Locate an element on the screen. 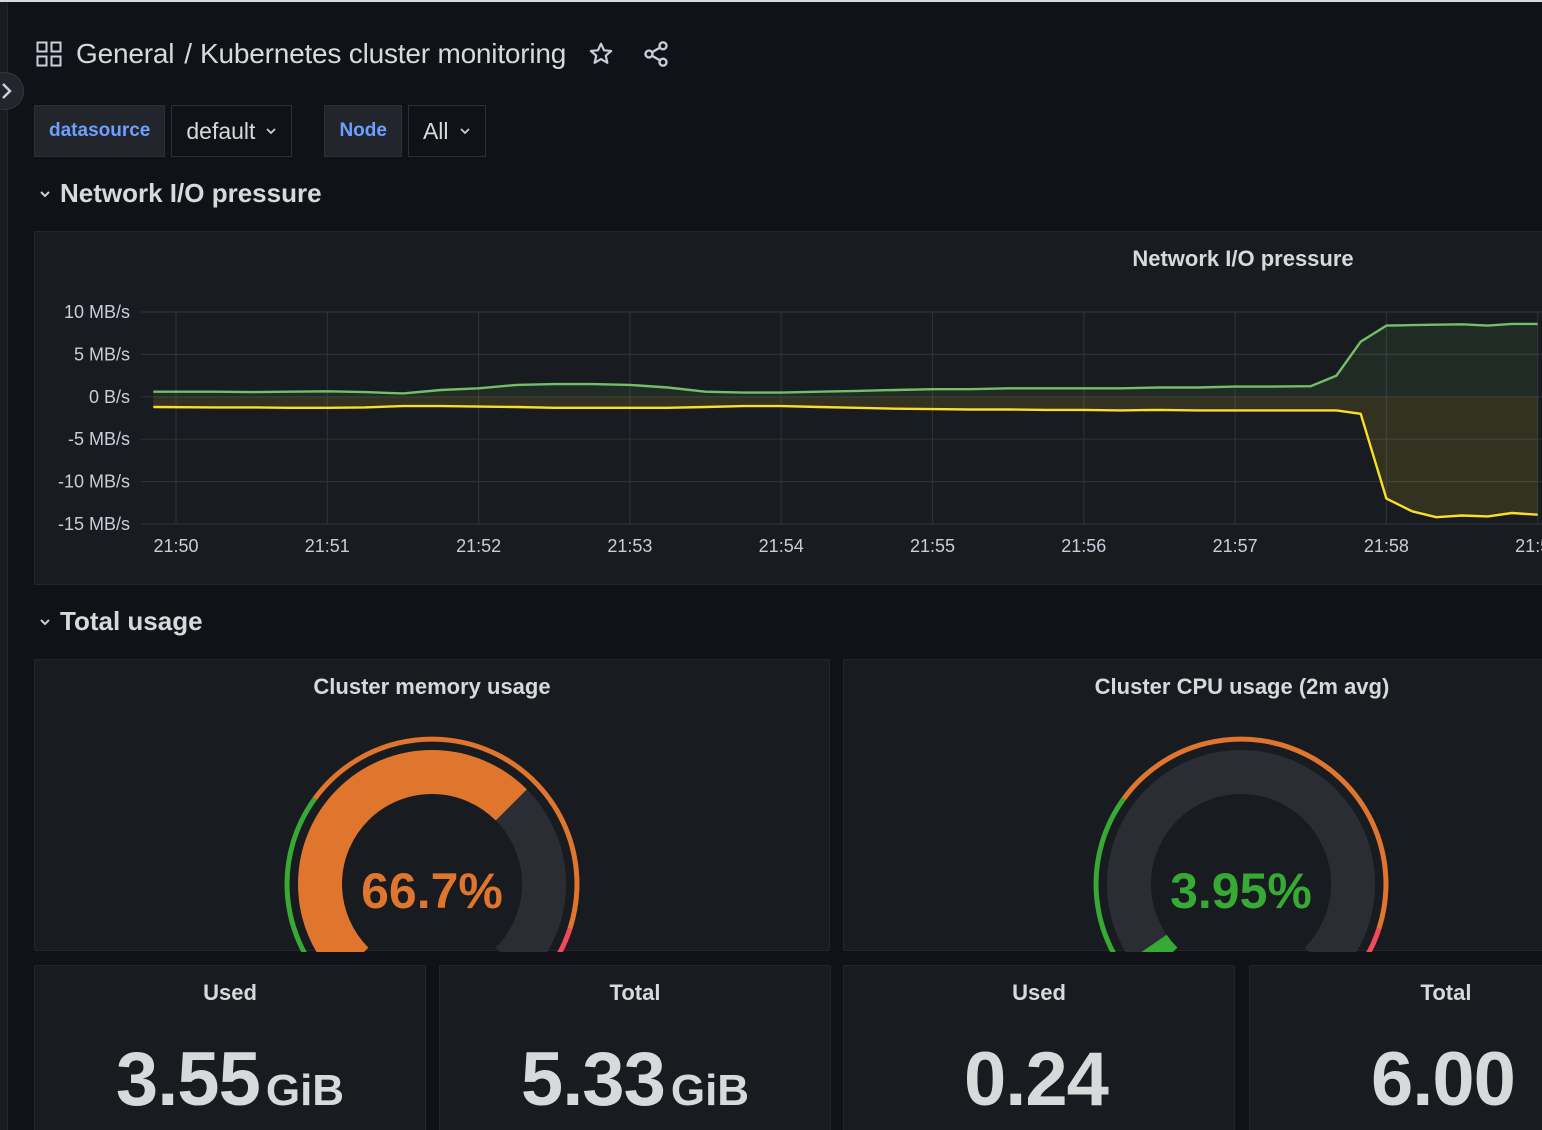 The image size is (1542, 1130). stat-number: 6.00 is located at coordinates (1443, 1079).